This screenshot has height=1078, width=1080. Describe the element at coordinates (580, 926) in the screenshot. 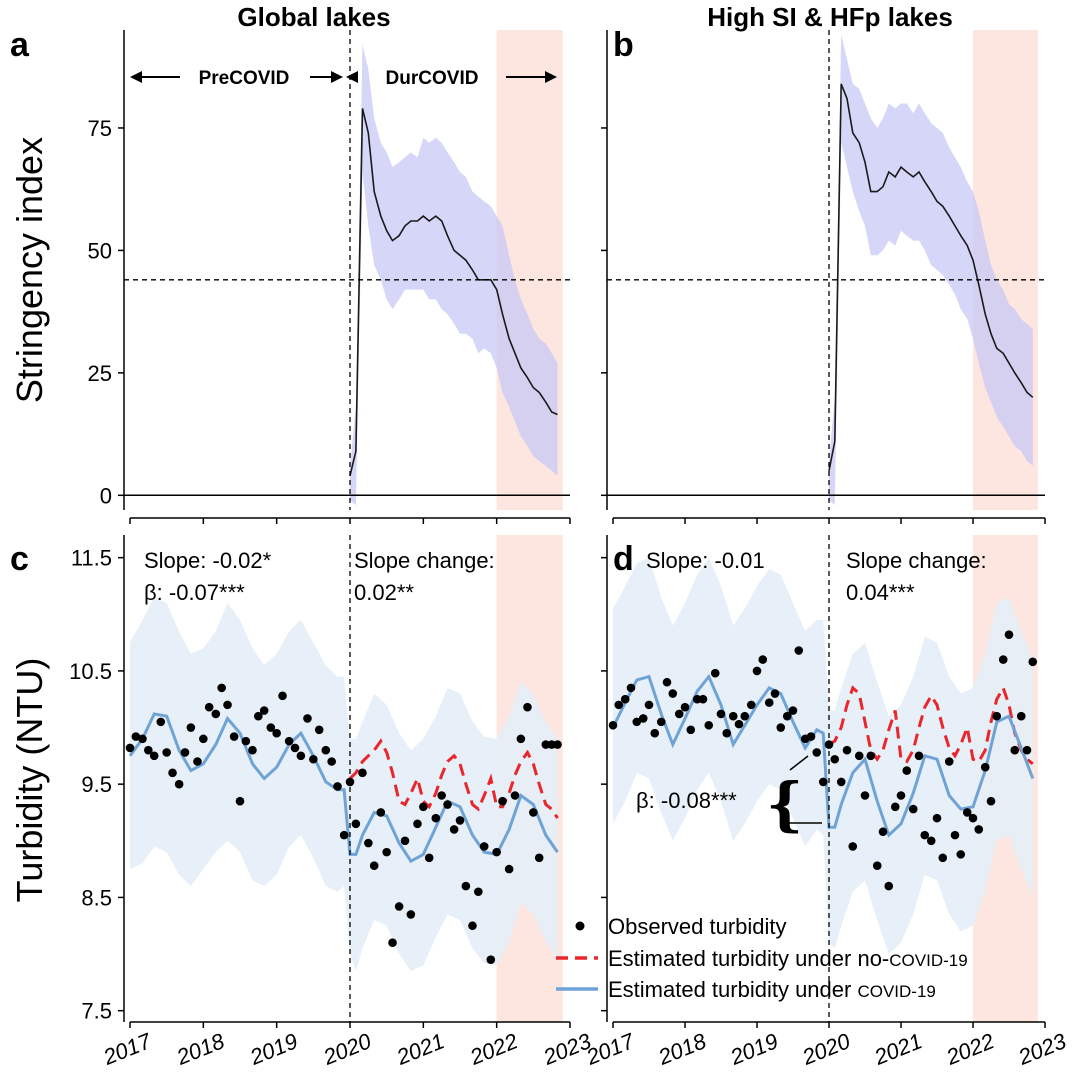

I see `legend-observed-marker` at that location.